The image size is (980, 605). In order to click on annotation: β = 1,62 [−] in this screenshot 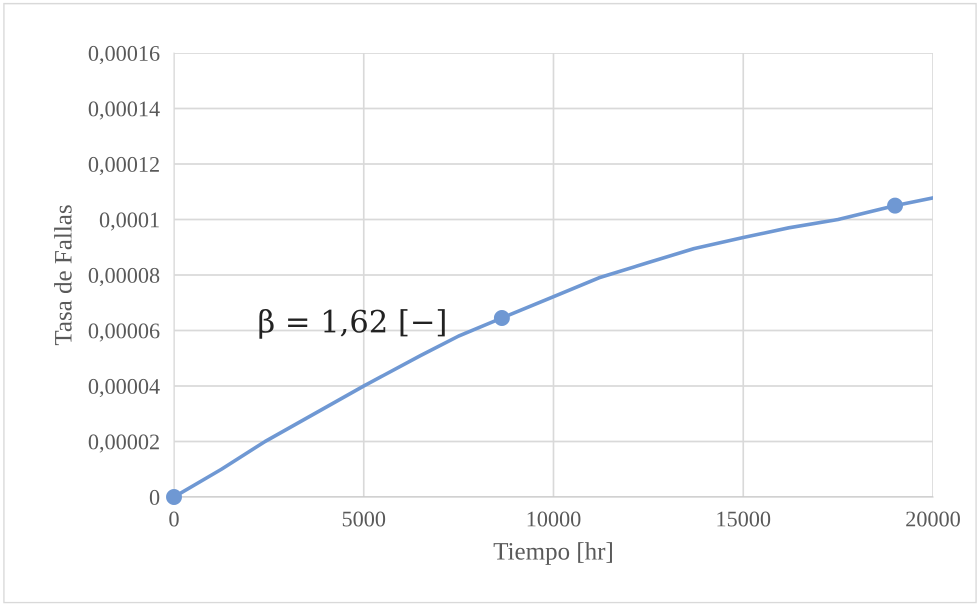, I will do `click(352, 323)`.